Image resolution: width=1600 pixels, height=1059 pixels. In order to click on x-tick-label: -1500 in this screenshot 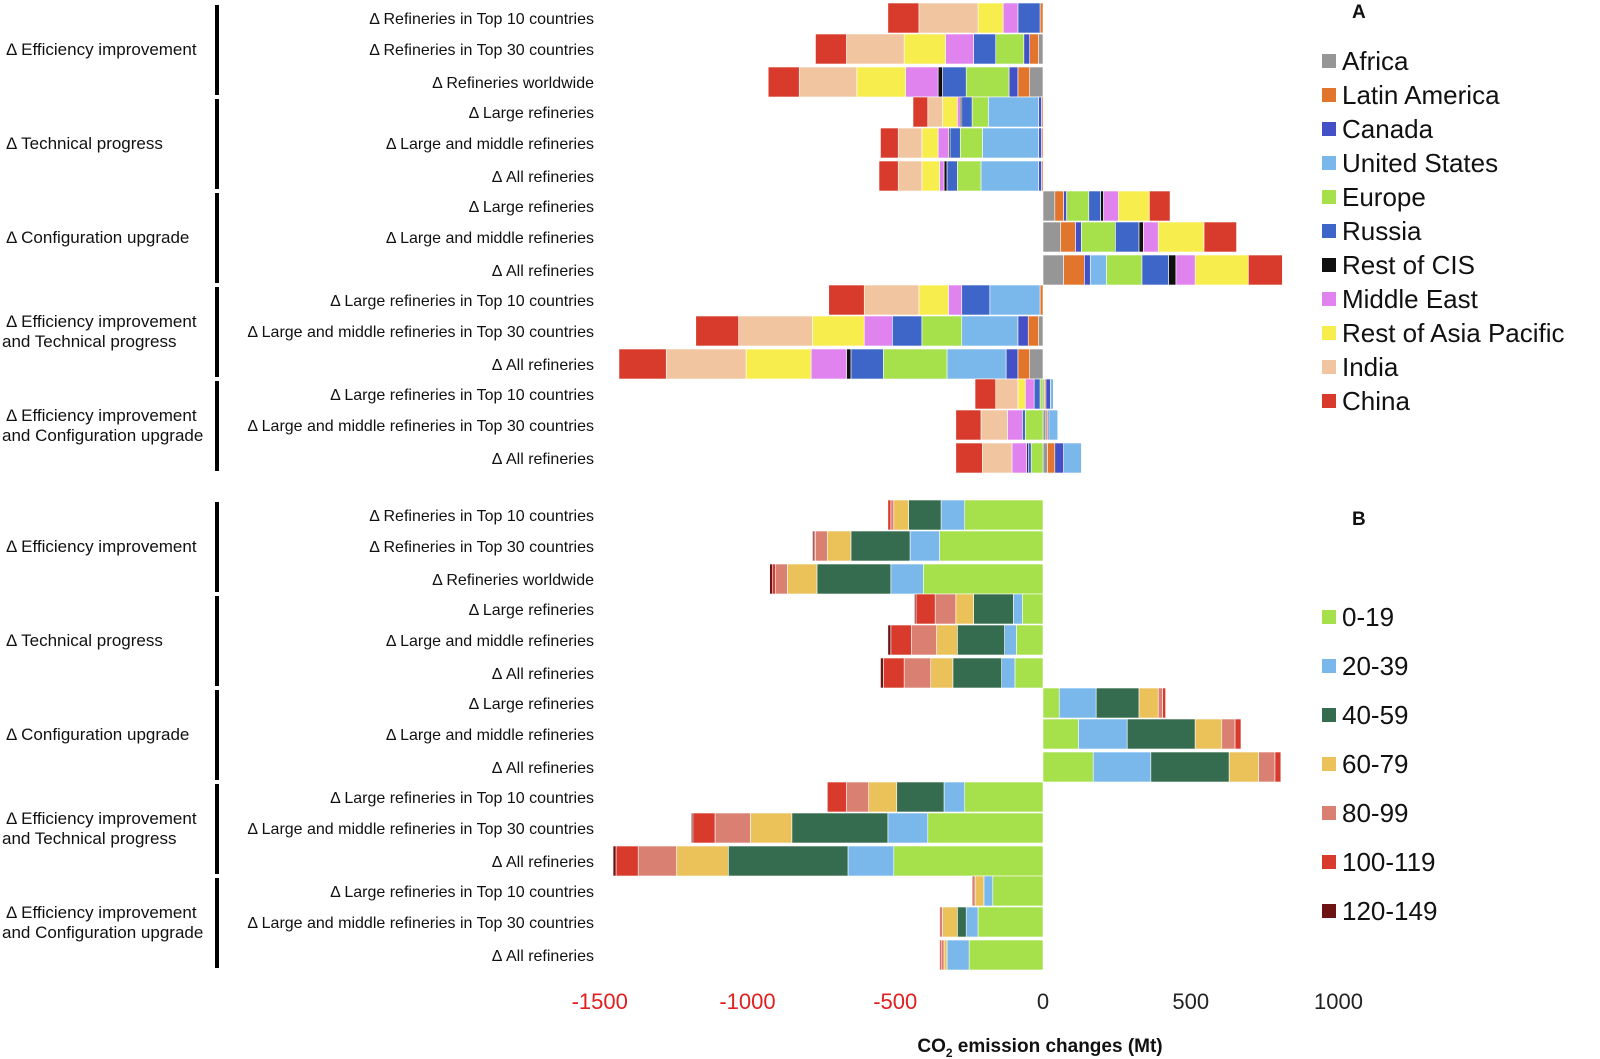, I will do `click(600, 1001)`.